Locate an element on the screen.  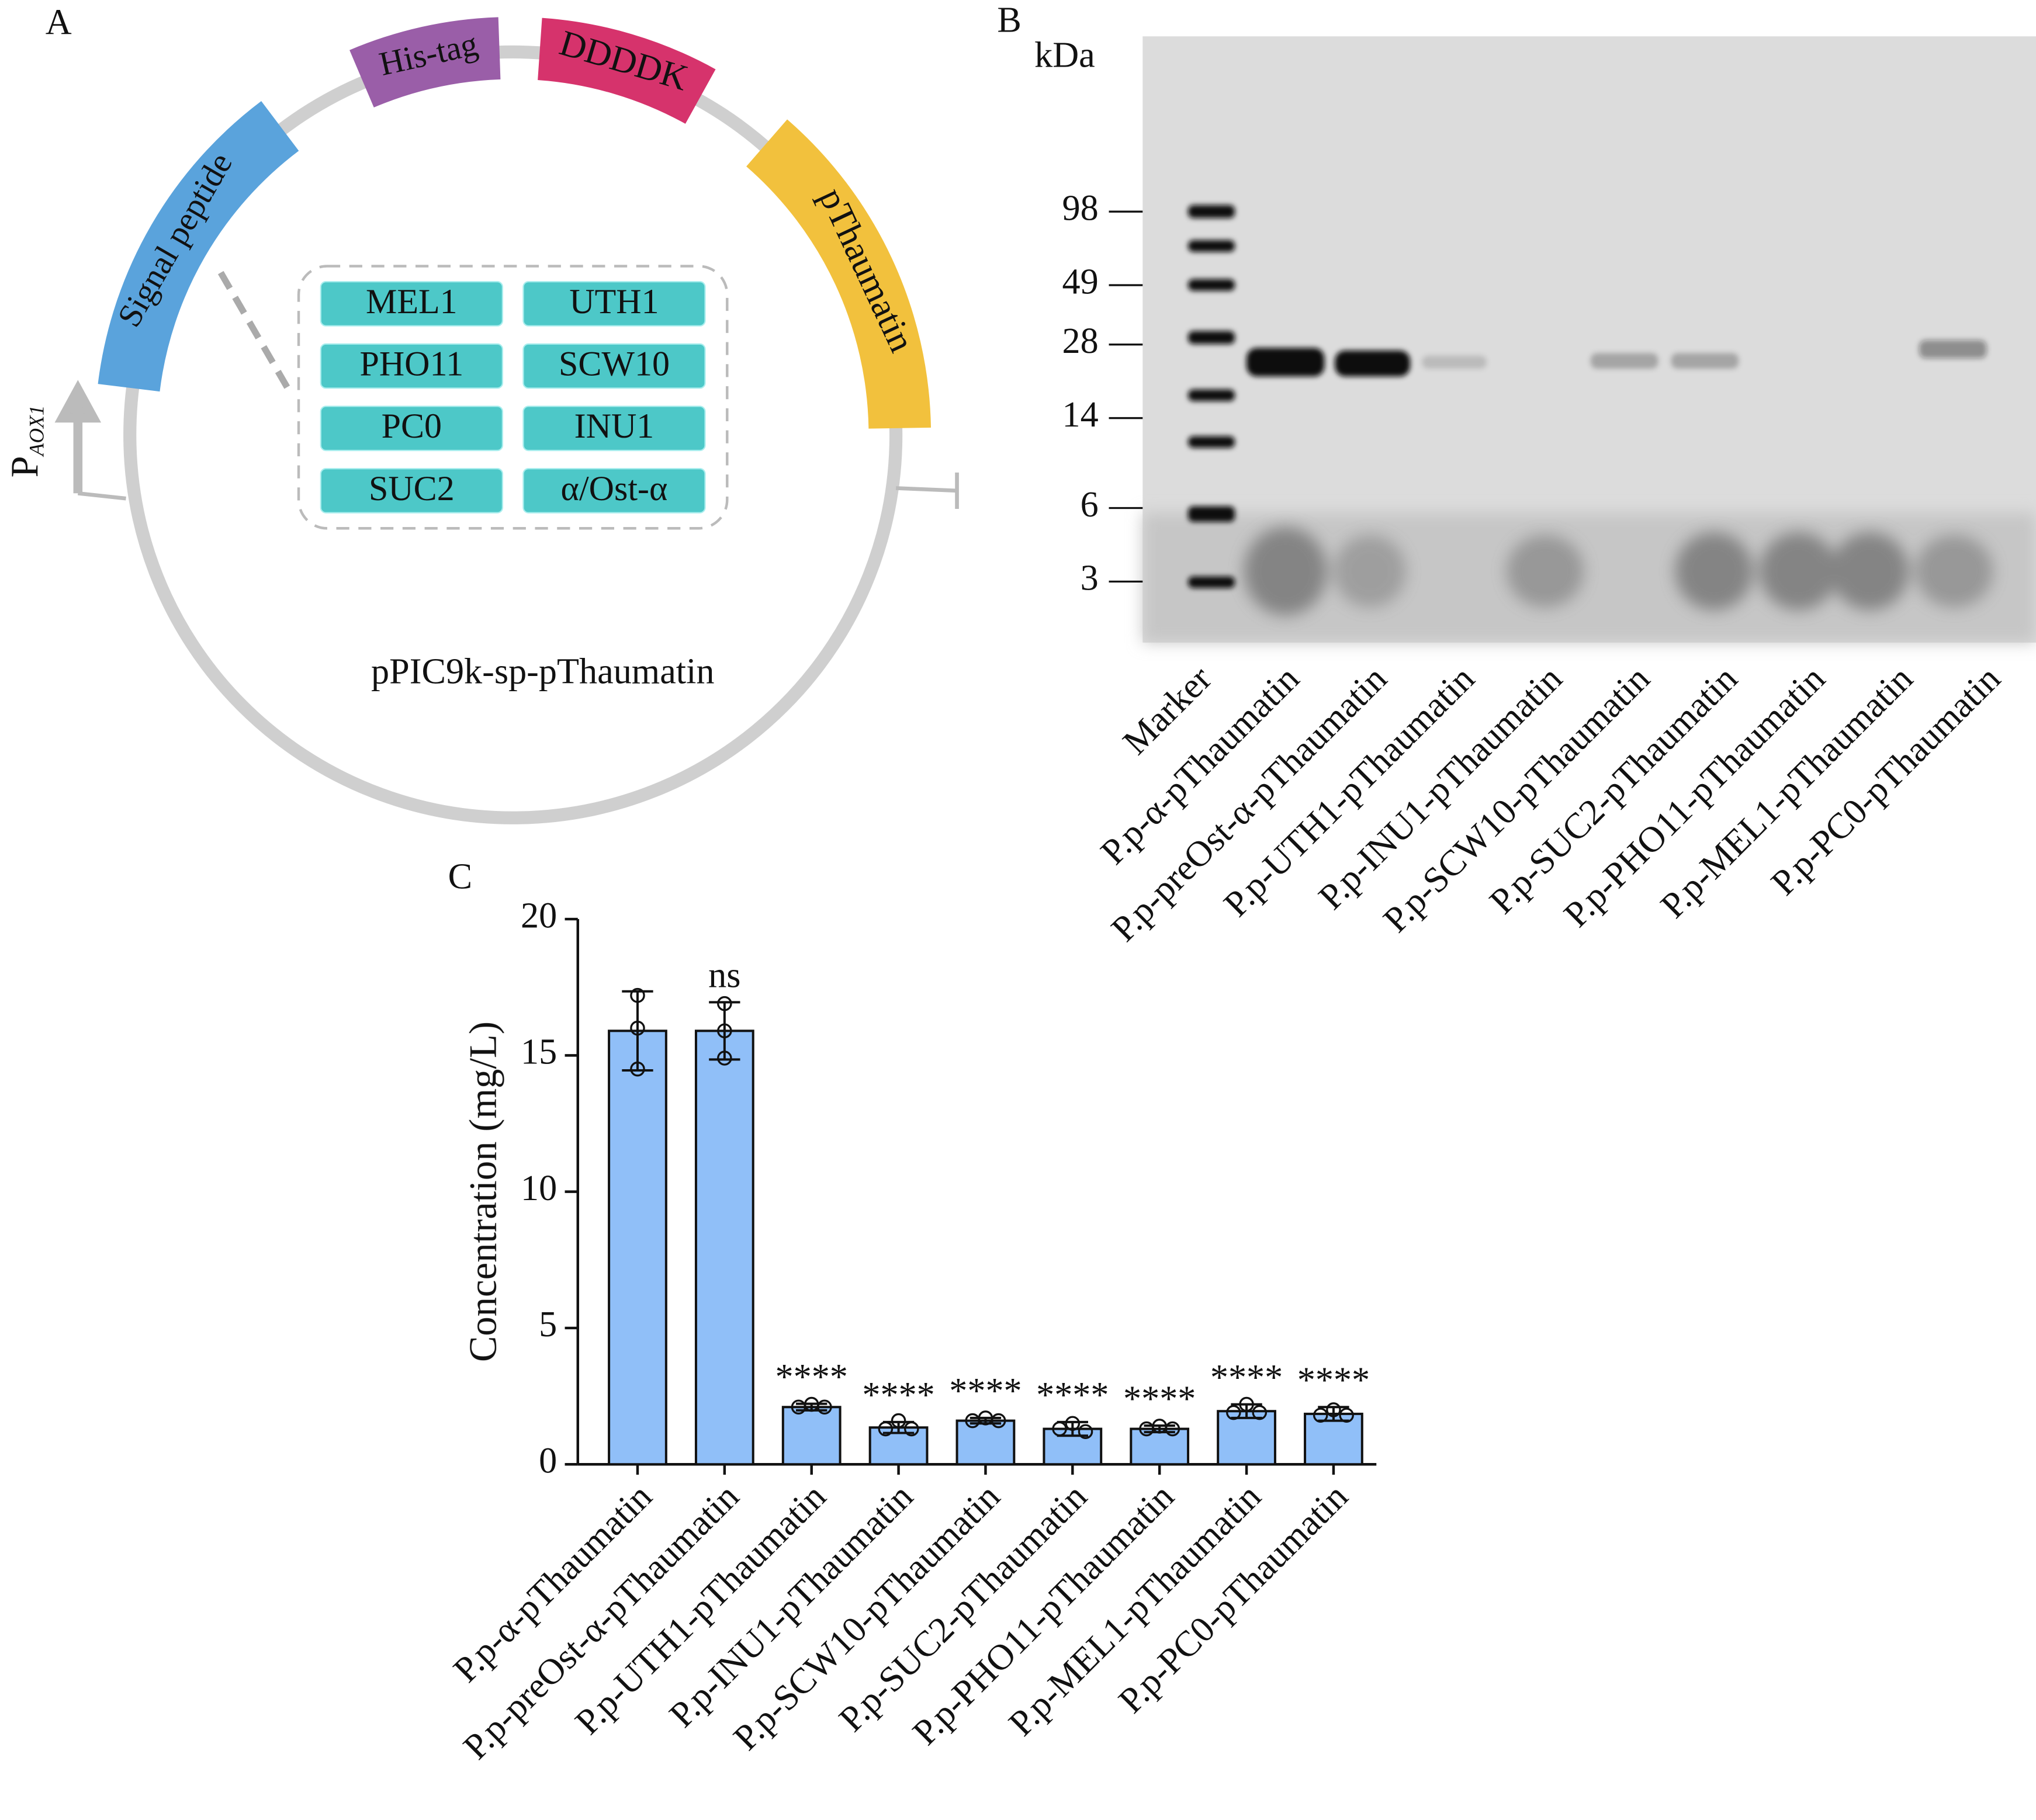
plasmid-name: pPIC9k-sp-pThaumatin is located at coordinates (542, 672).